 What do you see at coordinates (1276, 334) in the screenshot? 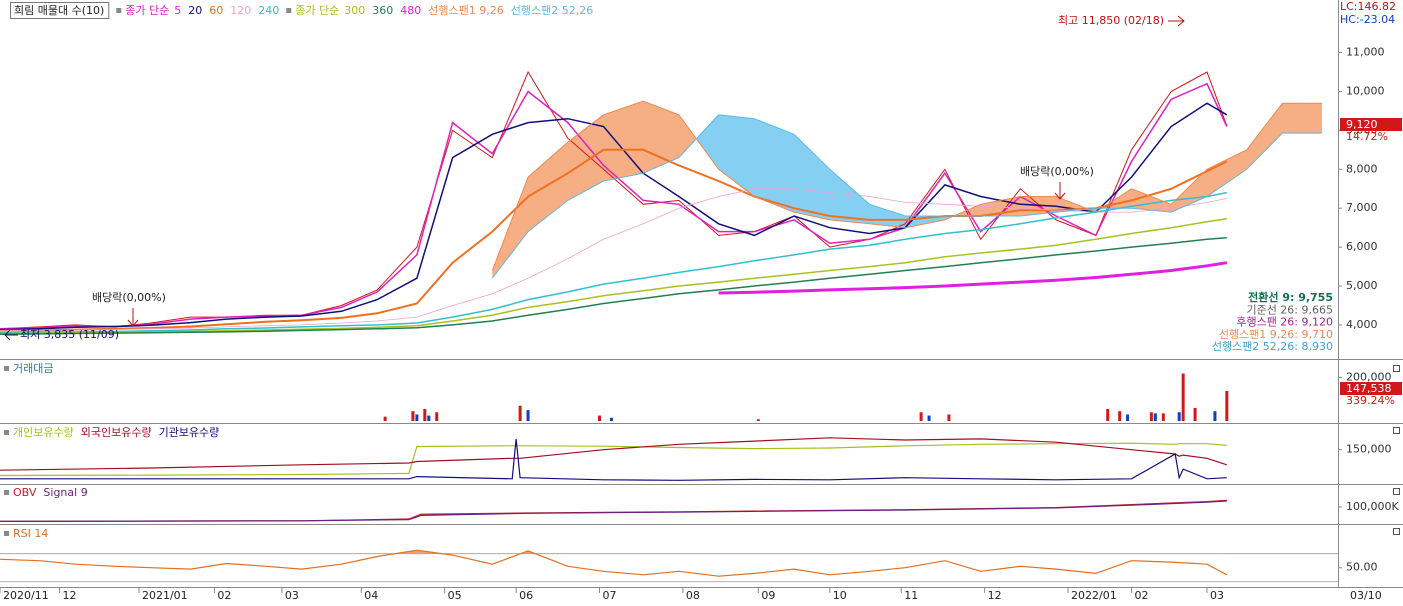
I see `ichimoku-readout: 선행스팬1 9,26: 9,710` at bounding box center [1276, 334].